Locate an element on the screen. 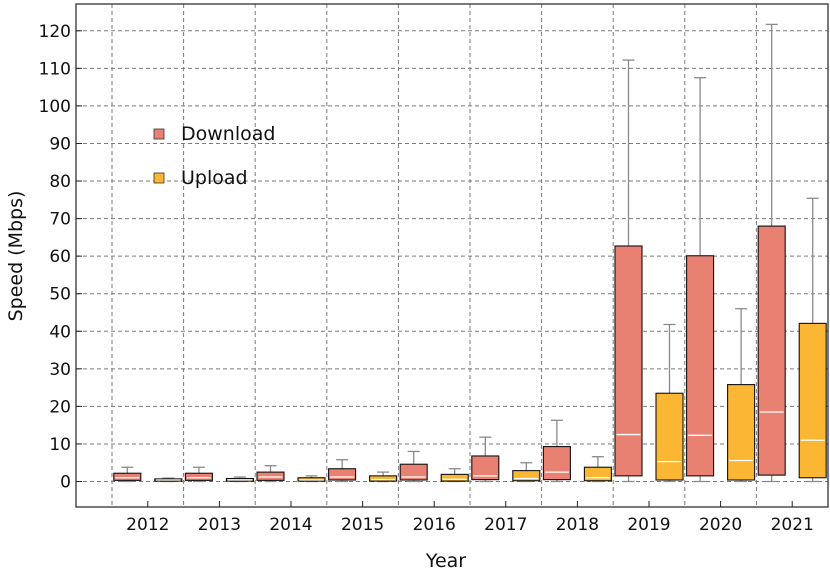 The height and width of the screenshot is (576, 830). legend-label-download: Download is located at coordinates (228, 134).